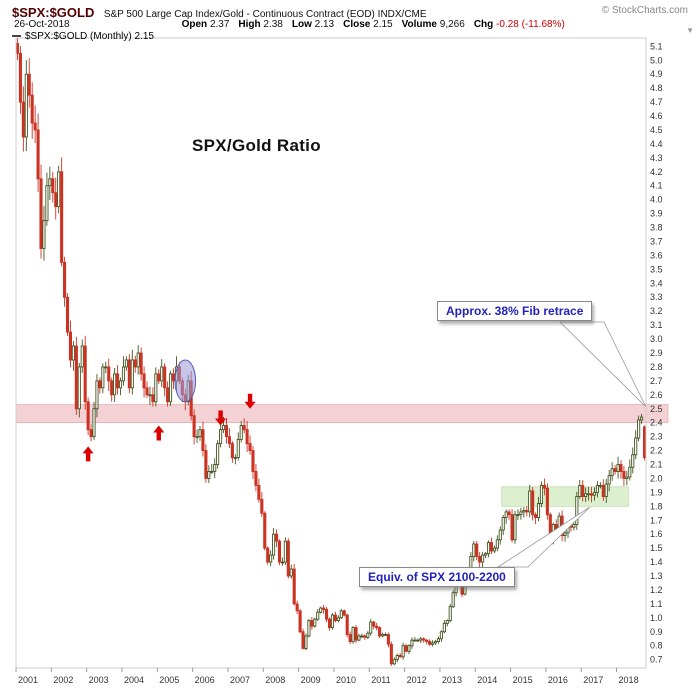 The width and height of the screenshot is (700, 700). Describe the element at coordinates (656, 269) in the screenshot. I see `svg-text: 3.5` at that location.